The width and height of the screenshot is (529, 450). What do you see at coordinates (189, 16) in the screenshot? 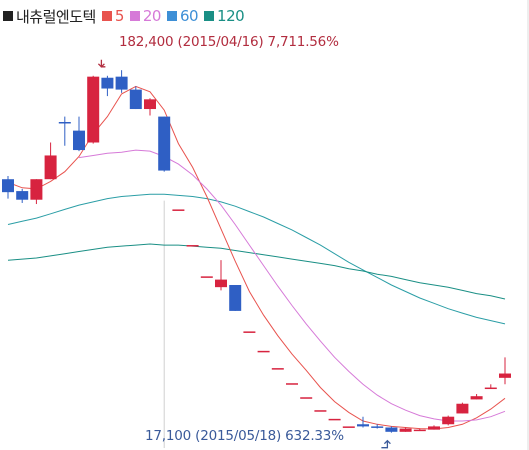
I see `ma60-label: 60` at bounding box center [189, 16].